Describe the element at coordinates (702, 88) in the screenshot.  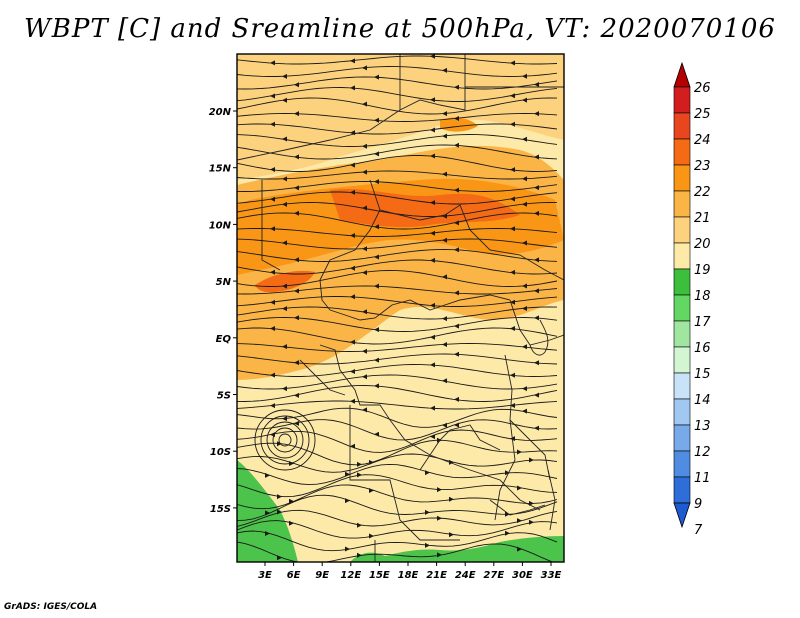
I see `colorbar-label: 26` at that location.